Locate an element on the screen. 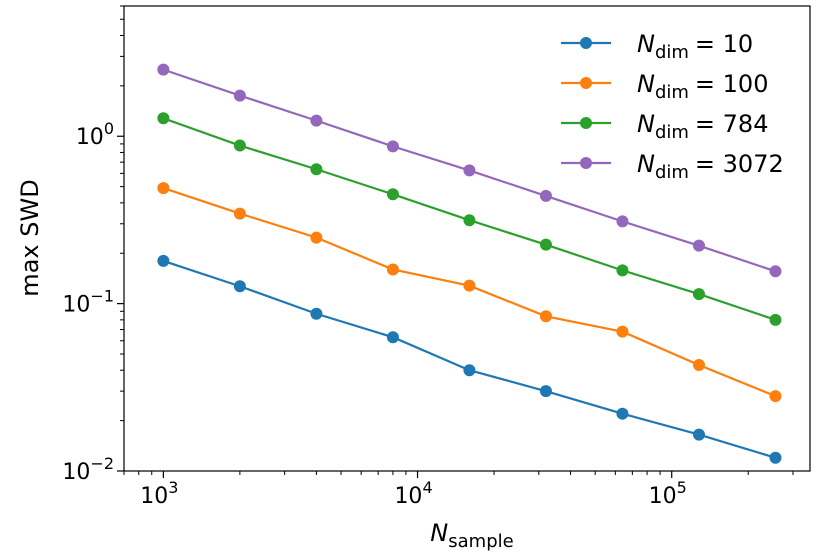 The image size is (830, 554). x-tick-label: 10³ is located at coordinates (159, 493).